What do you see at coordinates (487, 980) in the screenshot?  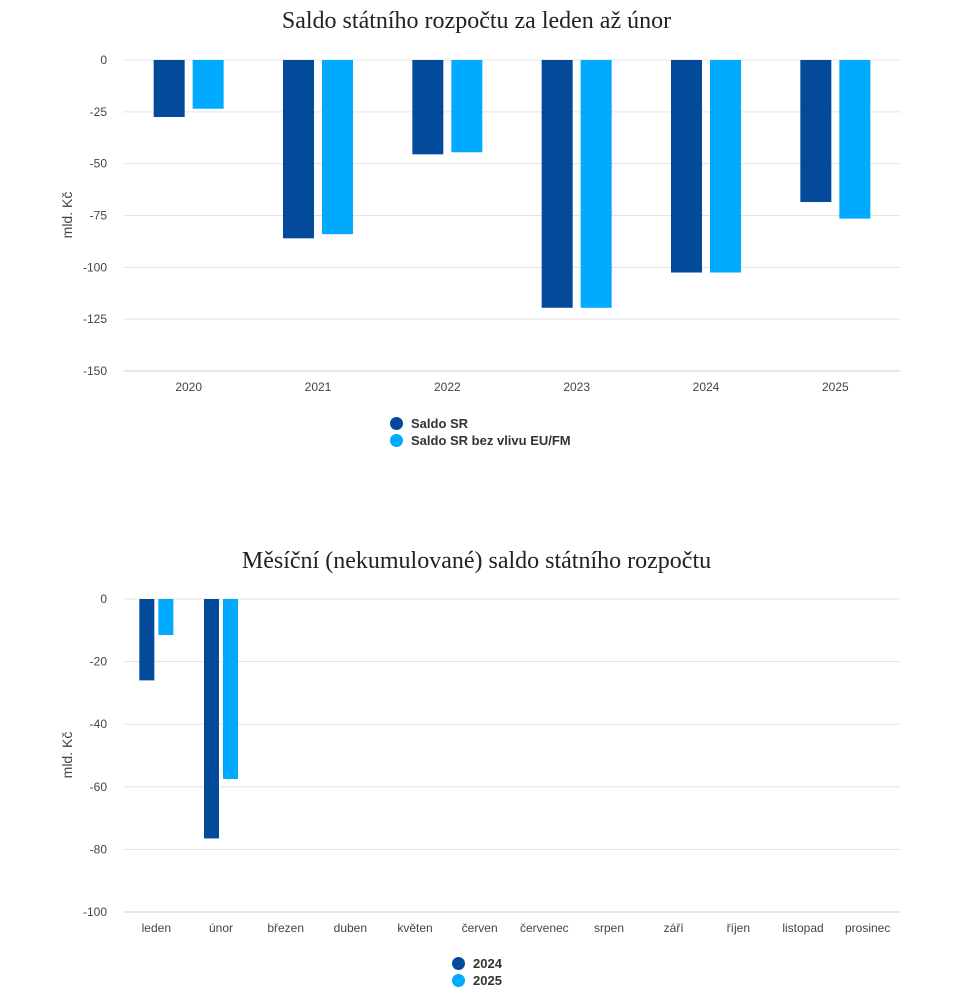 I see `legend-label: 2025` at bounding box center [487, 980].